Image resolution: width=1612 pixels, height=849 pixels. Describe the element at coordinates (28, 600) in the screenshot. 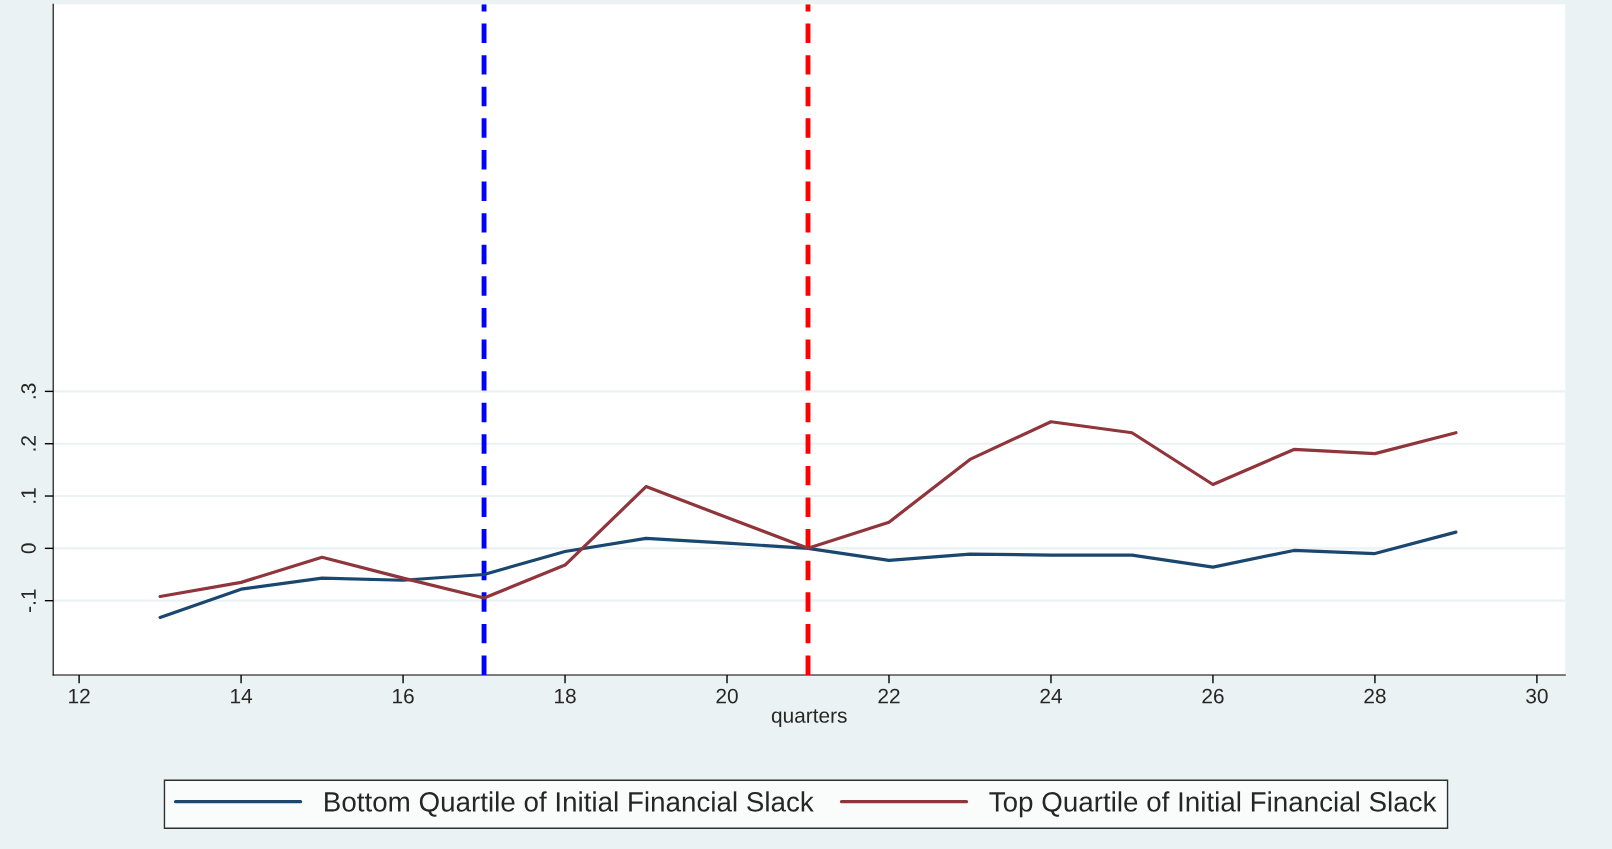

I see `y-tick-label: -.1` at that location.